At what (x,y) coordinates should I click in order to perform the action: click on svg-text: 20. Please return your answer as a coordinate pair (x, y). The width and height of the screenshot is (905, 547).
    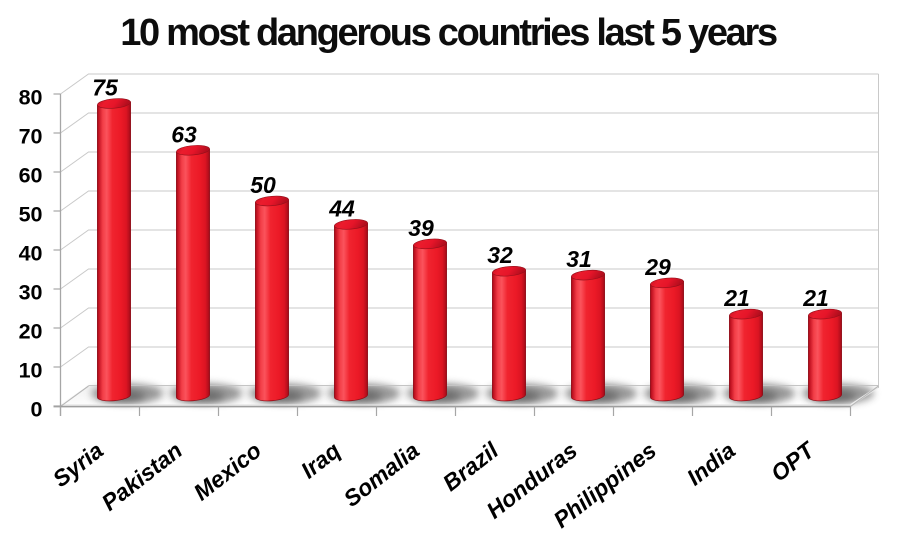
    Looking at the image, I should click on (31, 332).